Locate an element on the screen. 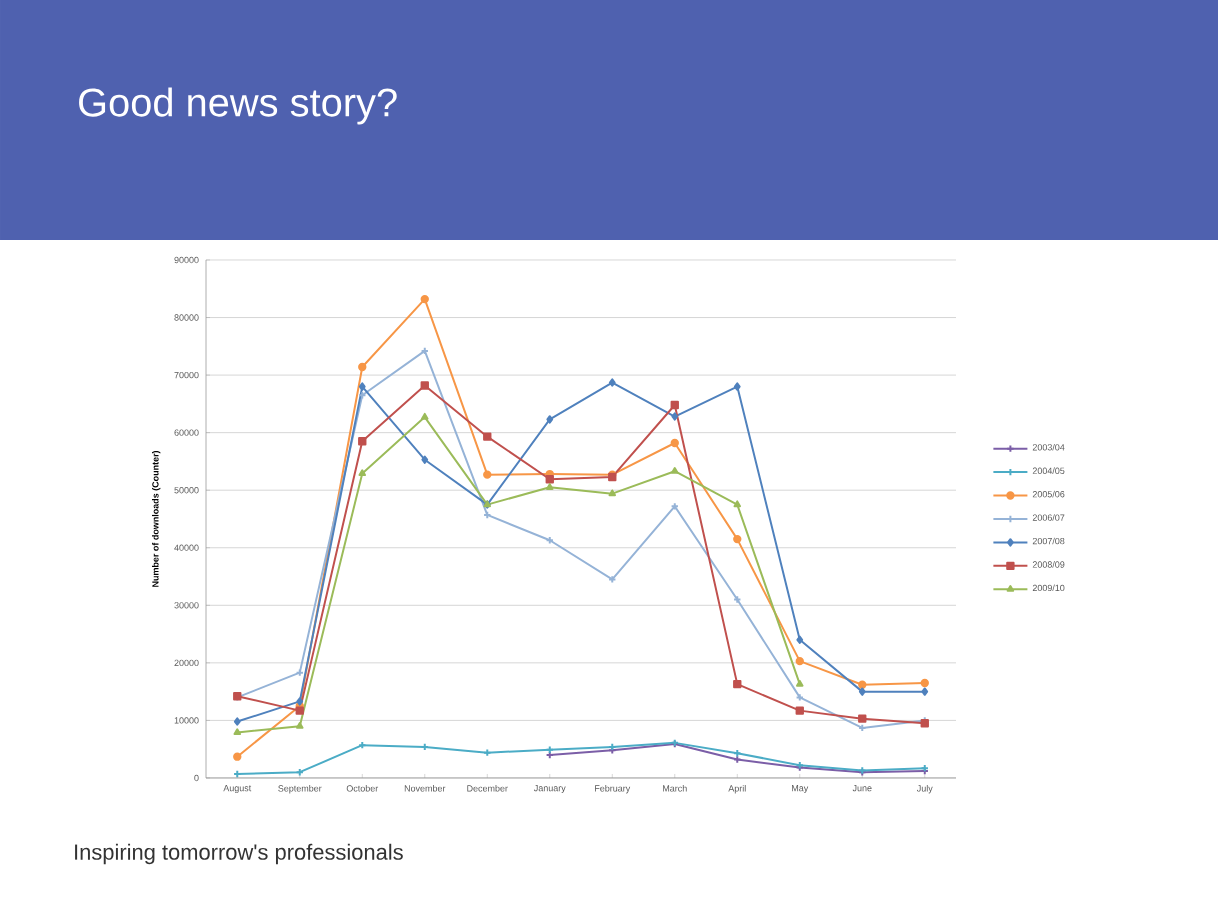 Image resolution: width=1218 pixels, height=918 pixels. chart-title: Good news story? is located at coordinates (238, 106).